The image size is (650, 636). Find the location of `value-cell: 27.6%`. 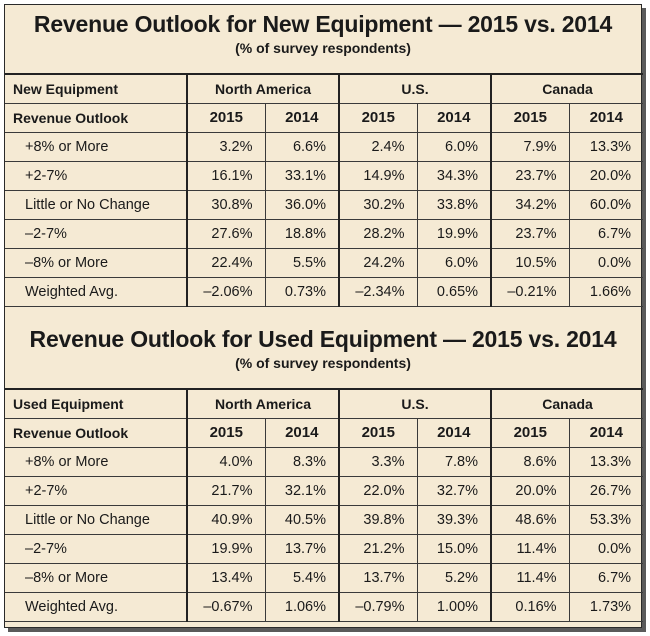

value-cell: 27.6% is located at coordinates (226, 233).